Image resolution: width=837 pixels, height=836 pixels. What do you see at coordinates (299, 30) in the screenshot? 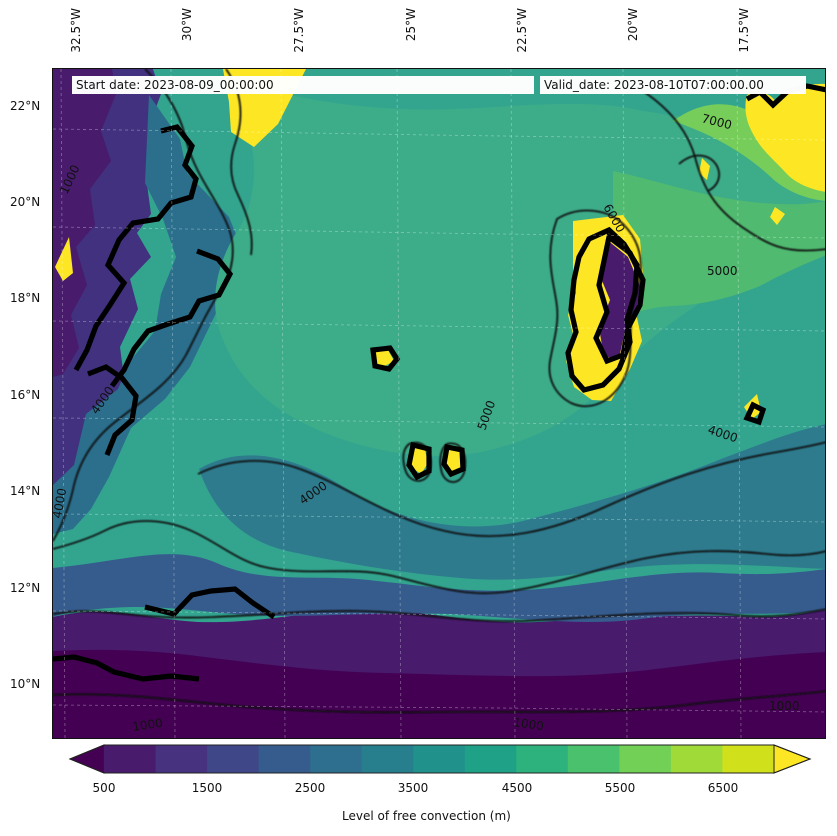
I see `longitude-tick-27-5w: 27.5°W` at bounding box center [299, 30].